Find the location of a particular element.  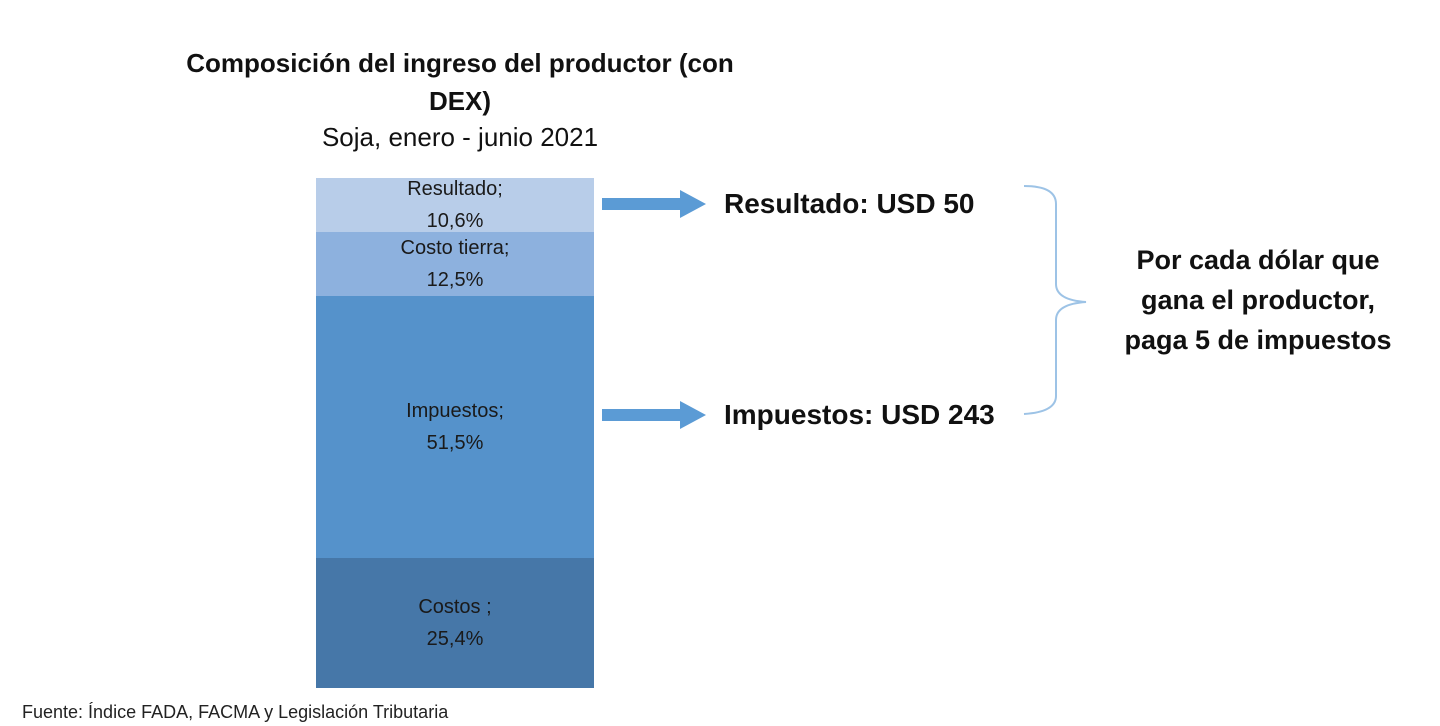

key-message-line-3: paga 5 de impuestos is located at coordinates (1258, 340).